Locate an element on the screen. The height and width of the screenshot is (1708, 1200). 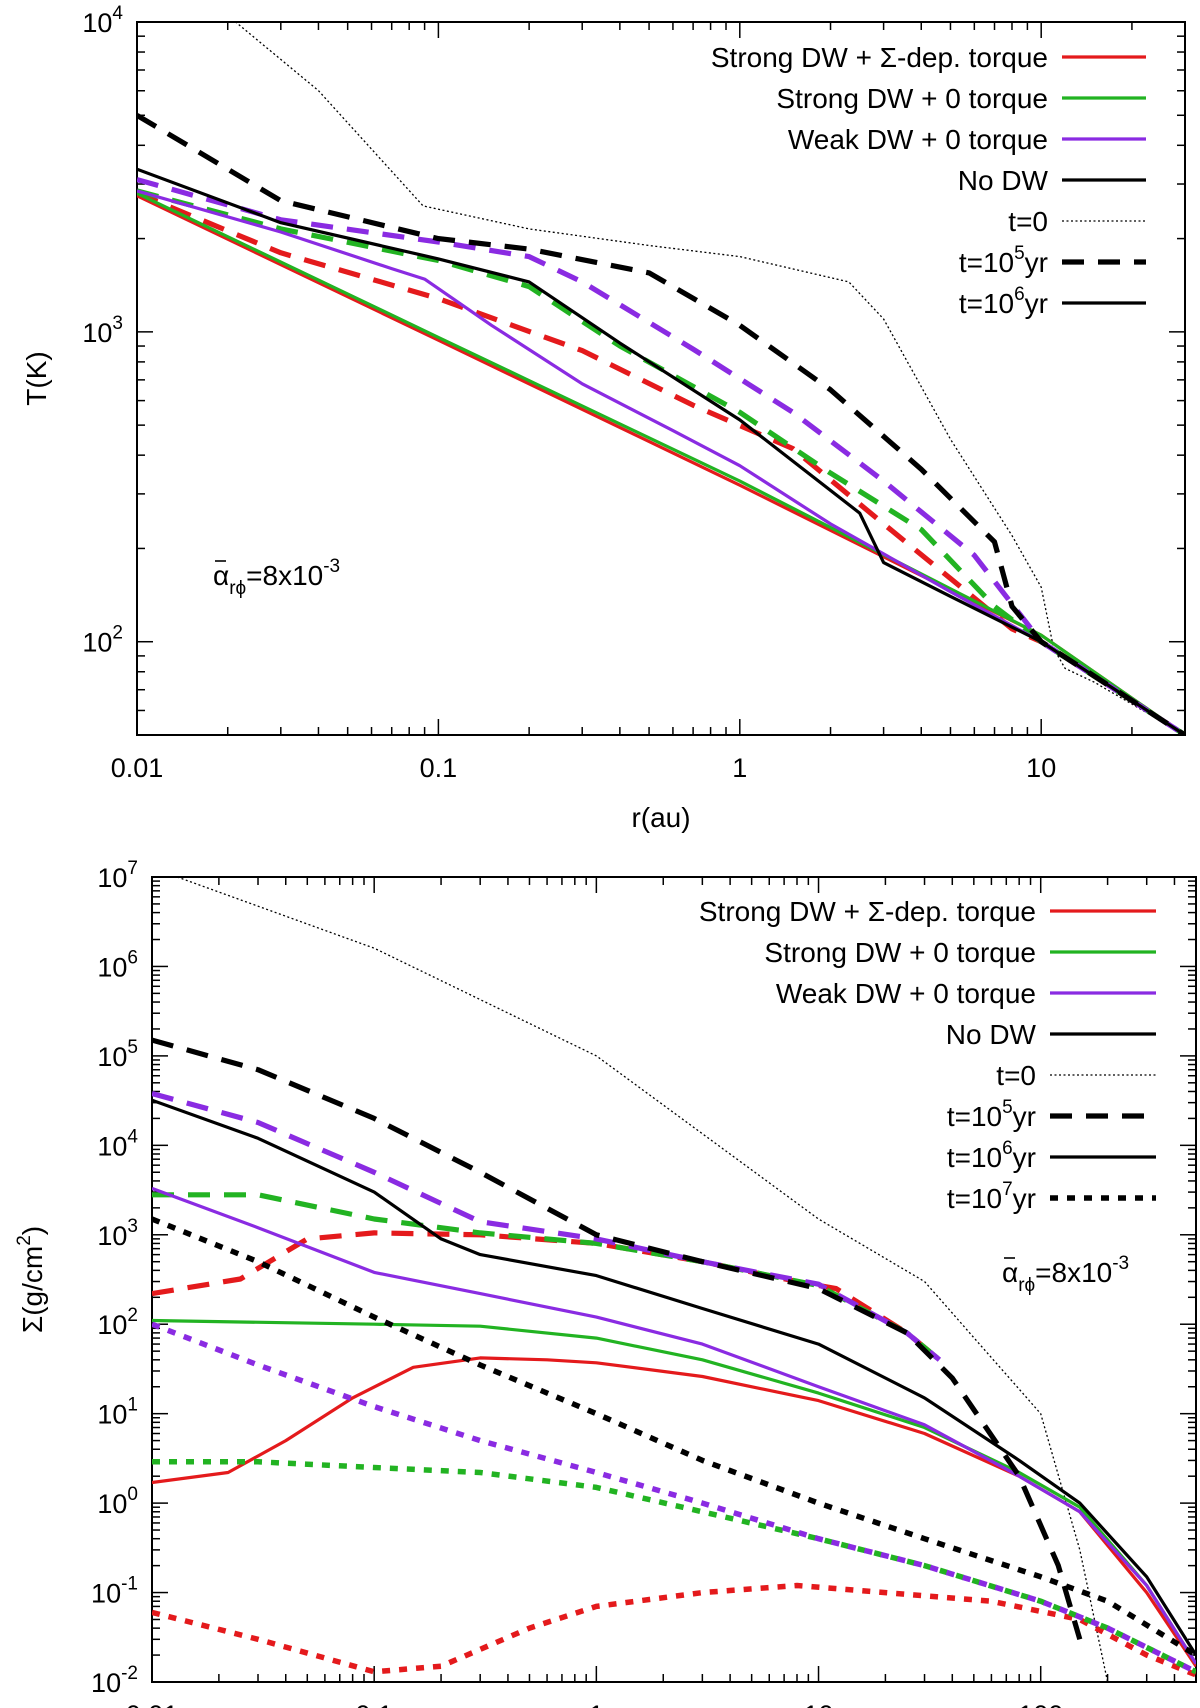
y-tick-label: 10⁷ is located at coordinates (117, 875).